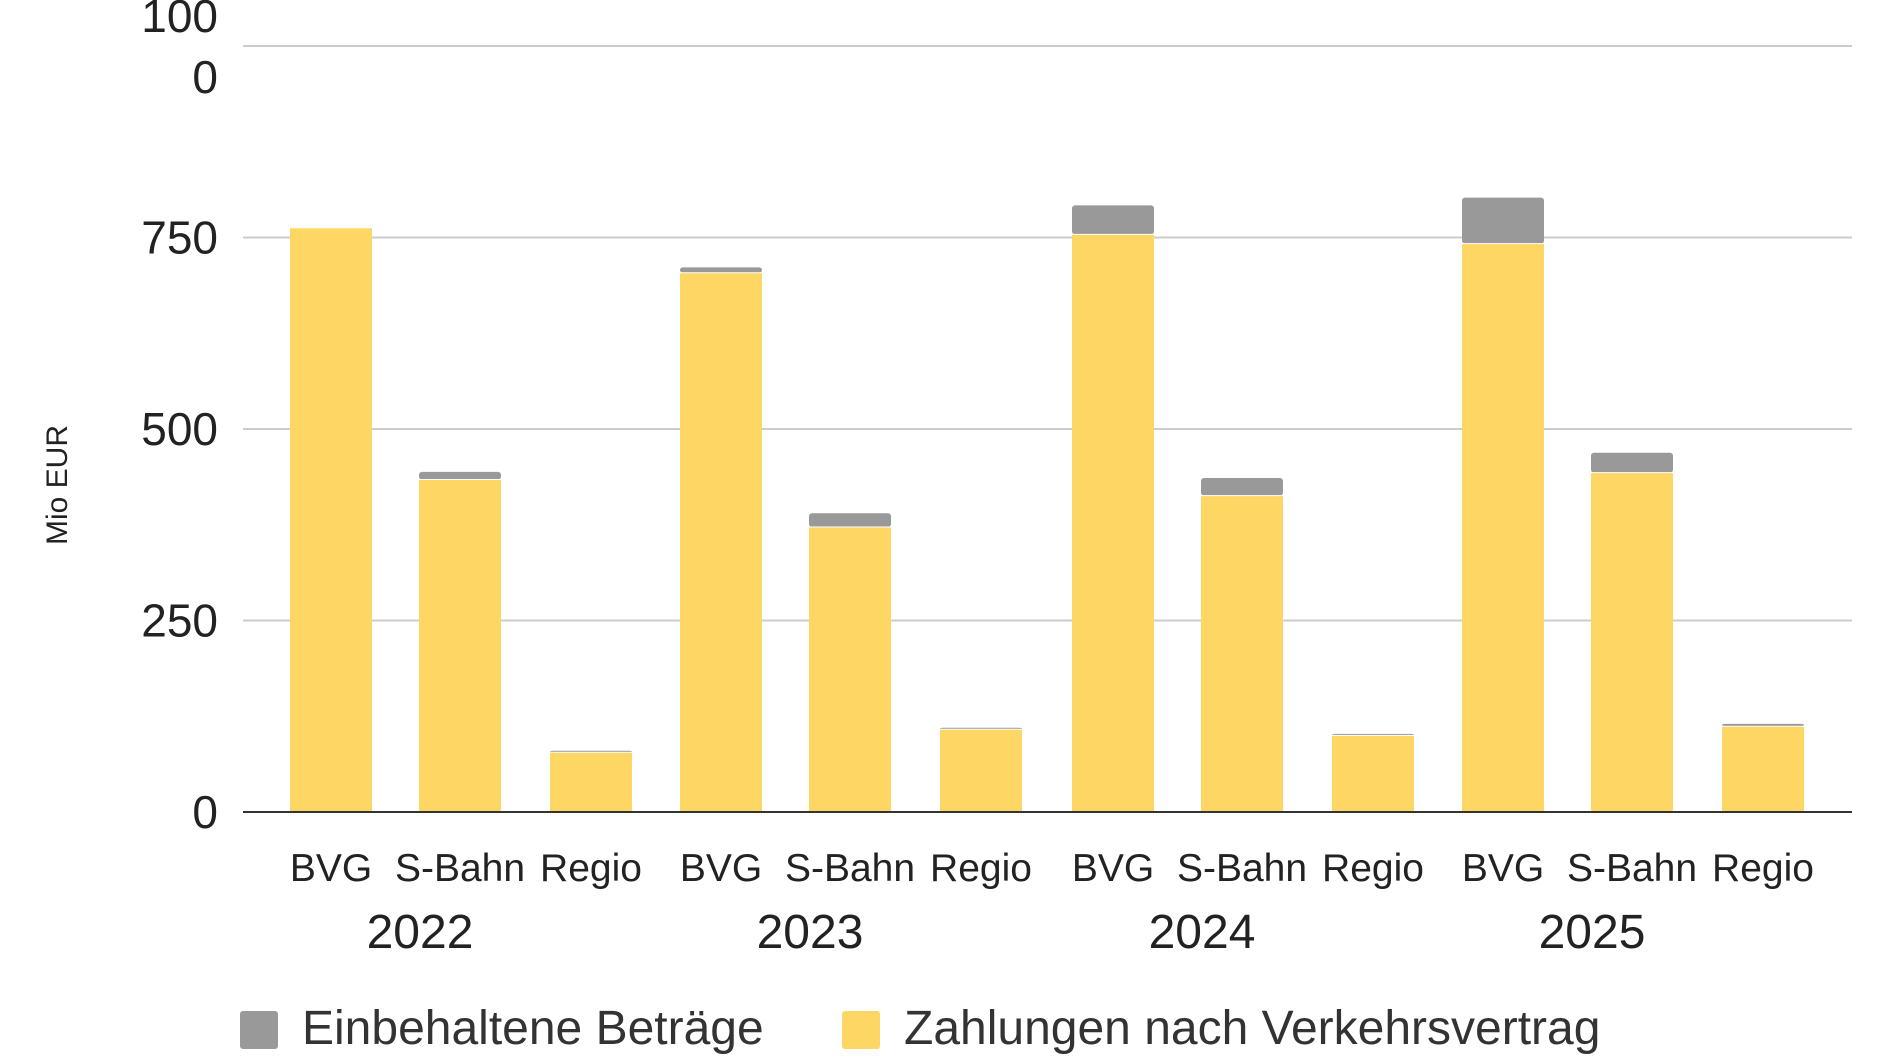 The height and width of the screenshot is (1059, 1880). I want to click on bar-segment-einbehalten-2023-s-bahn, so click(850, 520).